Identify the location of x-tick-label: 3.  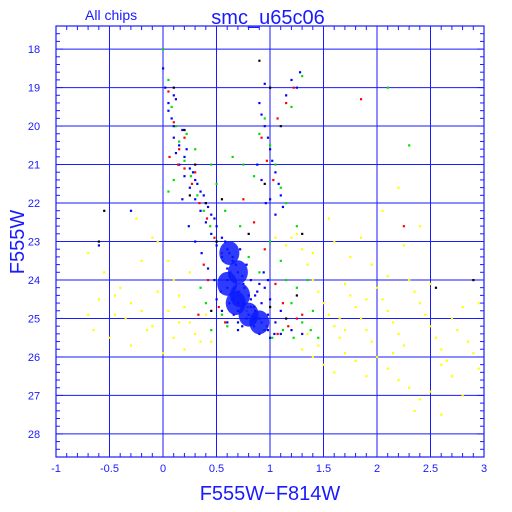
(484, 469).